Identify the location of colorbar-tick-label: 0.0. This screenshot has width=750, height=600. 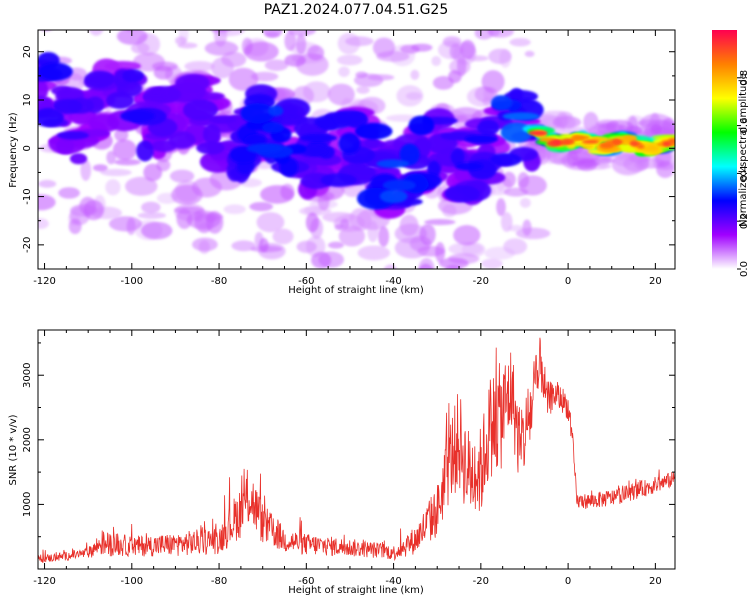
(744, 269).